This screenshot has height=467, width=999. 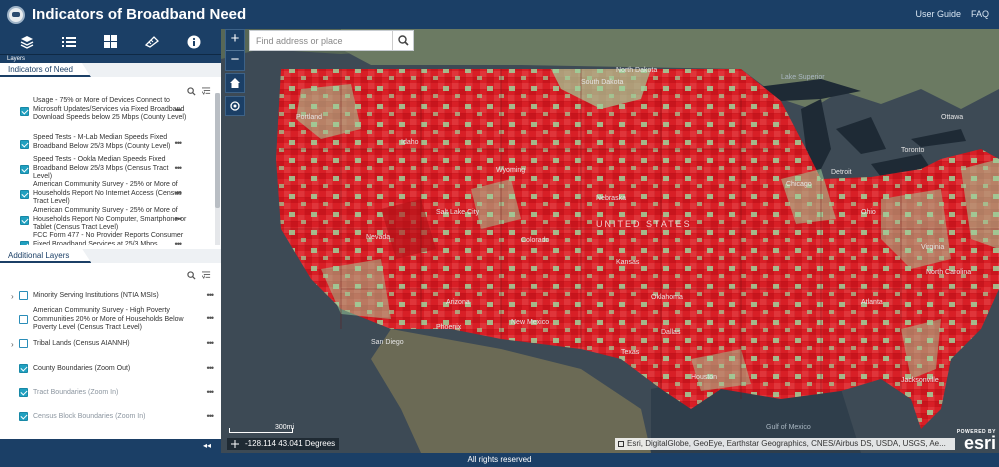 I want to click on home-button, so click(x=235, y=83).